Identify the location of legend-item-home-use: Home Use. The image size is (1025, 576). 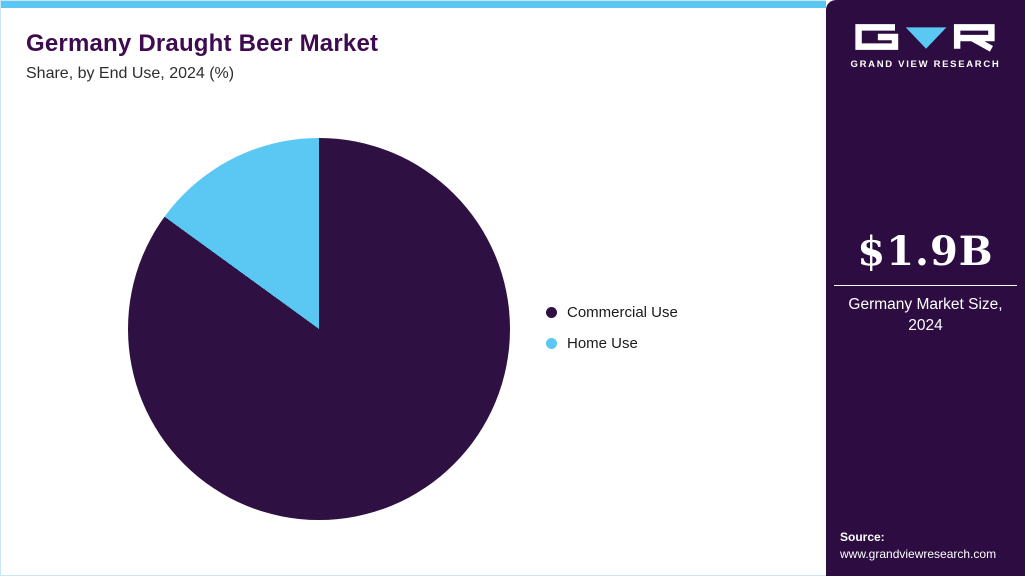
(612, 343).